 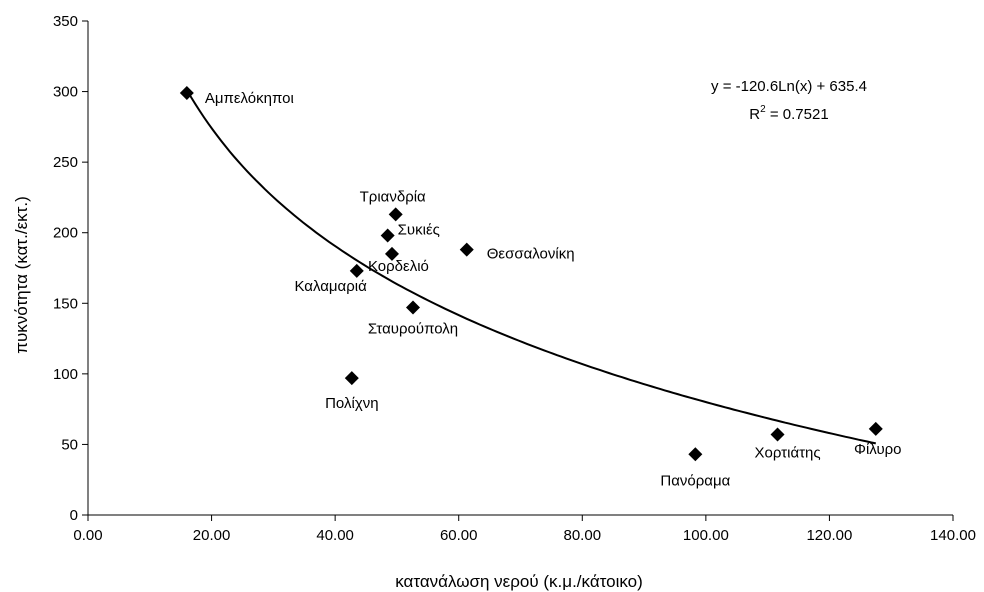 What do you see at coordinates (953, 535) in the screenshot?
I see `x-tick-label: 140.00` at bounding box center [953, 535].